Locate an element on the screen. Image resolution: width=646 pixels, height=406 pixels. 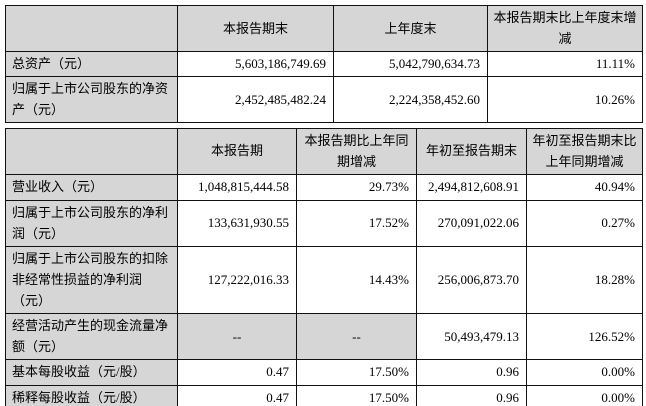
row-label: 归属于上市公司股东的扣除非经常性损益的净利润（元） is located at coordinates (91, 279).